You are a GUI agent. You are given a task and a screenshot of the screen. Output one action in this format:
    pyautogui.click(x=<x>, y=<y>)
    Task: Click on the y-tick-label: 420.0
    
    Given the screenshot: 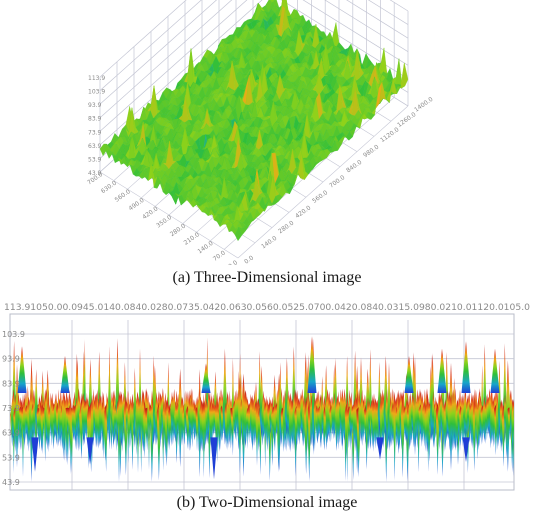 What is the action you would take?
    pyautogui.click(x=303, y=212)
    